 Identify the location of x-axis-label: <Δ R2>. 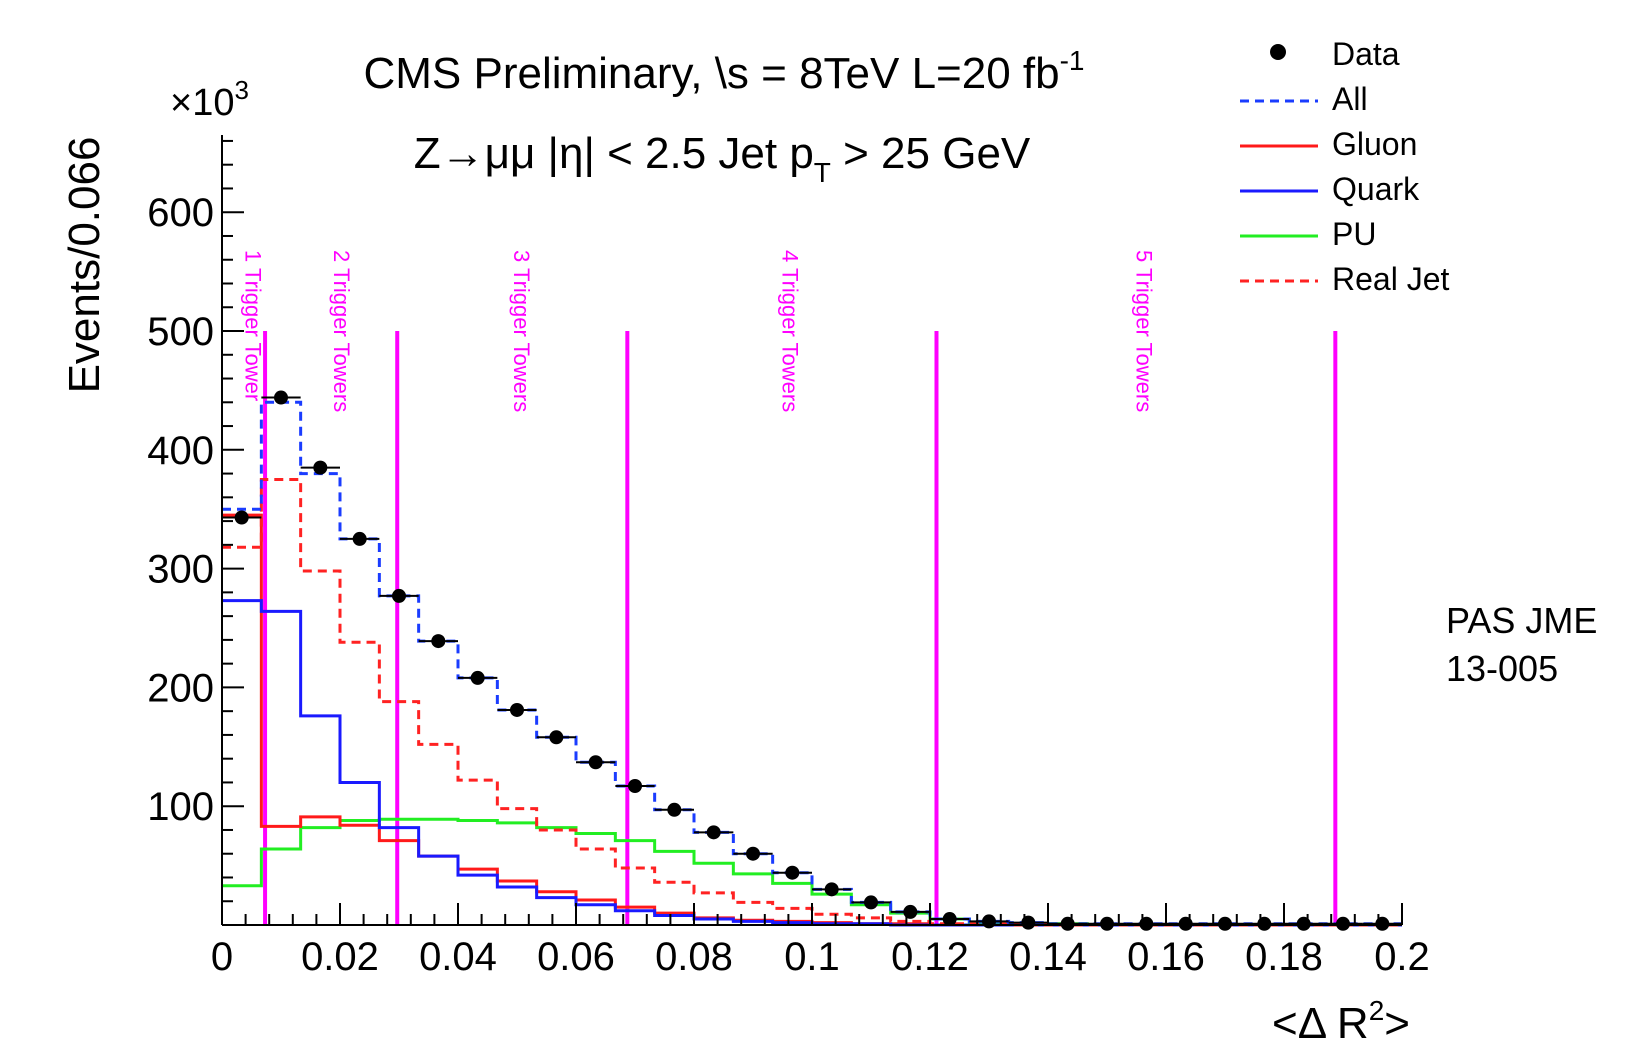
(1341, 1021).